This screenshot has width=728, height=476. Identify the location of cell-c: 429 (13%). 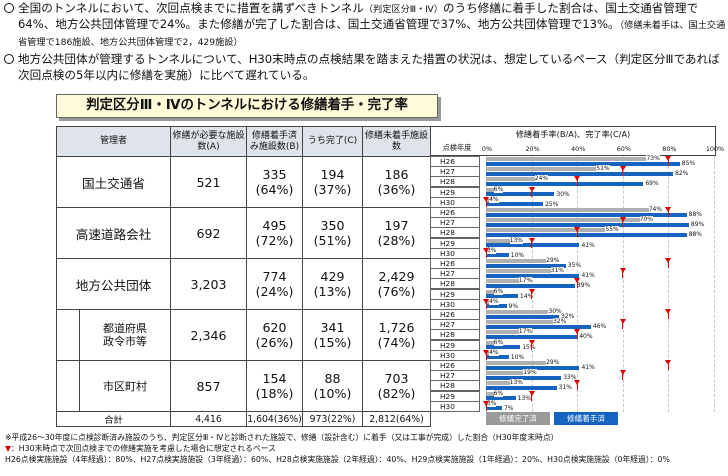
(332, 284).